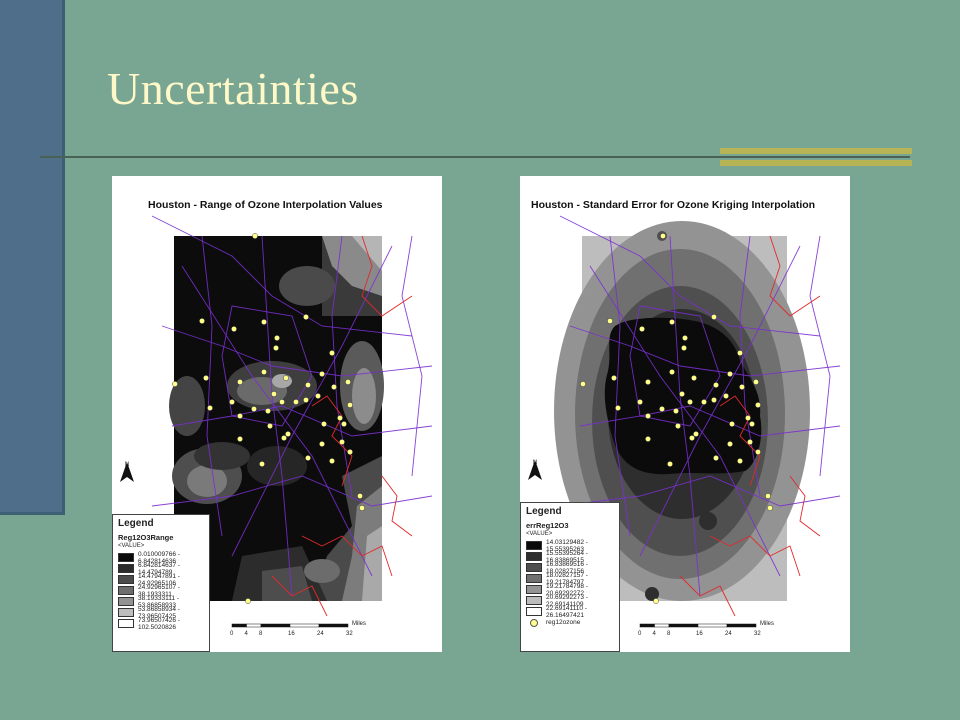  I want to click on legend-class-label: 38.19333111 - 53.86858933, so click(158, 601).